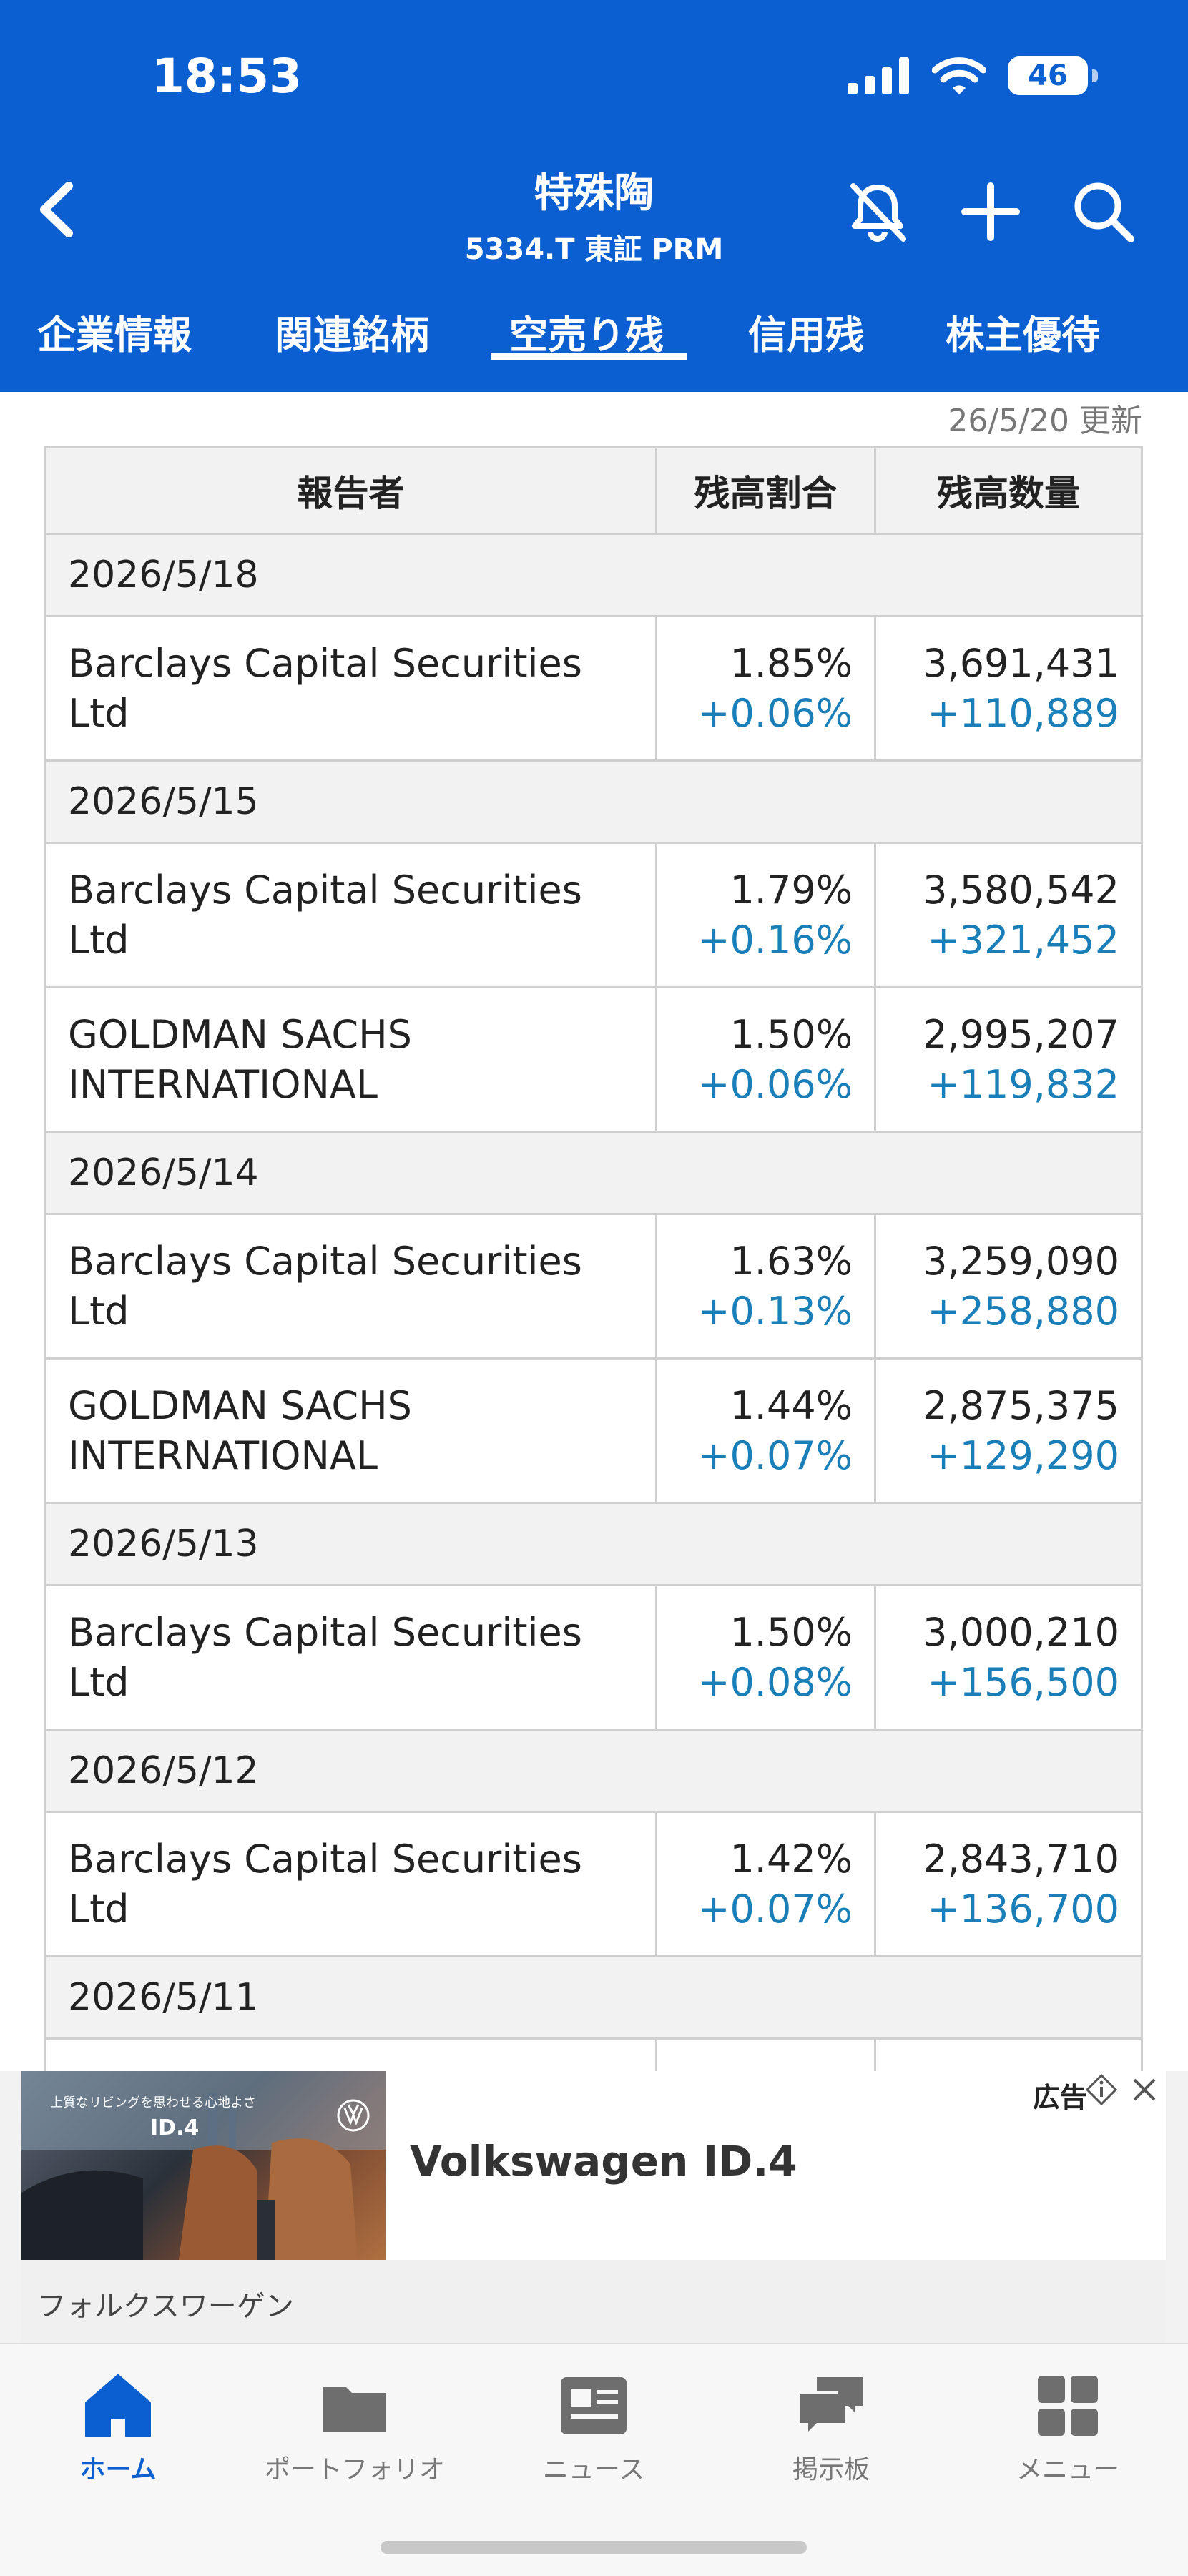 This screenshot has width=1188, height=2576. Describe the element at coordinates (765, 1657) in the screenshot. I see `ratio-cell: 1.50% +0.08%` at that location.